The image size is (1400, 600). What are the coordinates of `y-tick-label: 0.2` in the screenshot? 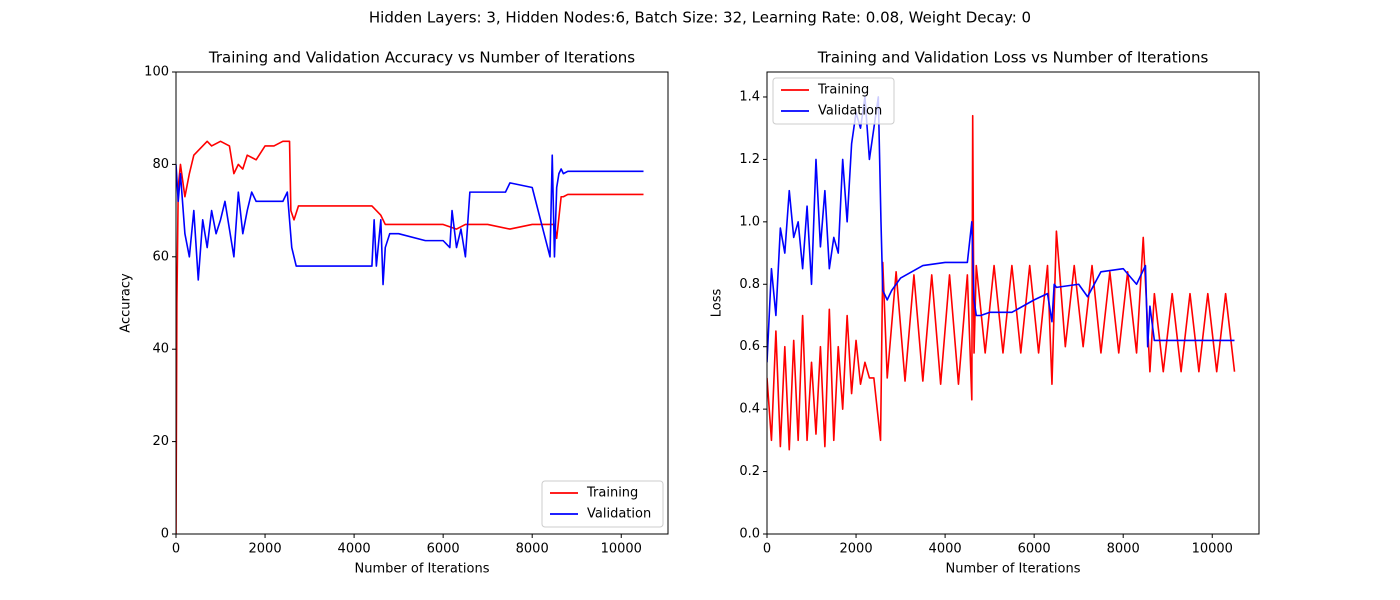 It's located at (749, 471).